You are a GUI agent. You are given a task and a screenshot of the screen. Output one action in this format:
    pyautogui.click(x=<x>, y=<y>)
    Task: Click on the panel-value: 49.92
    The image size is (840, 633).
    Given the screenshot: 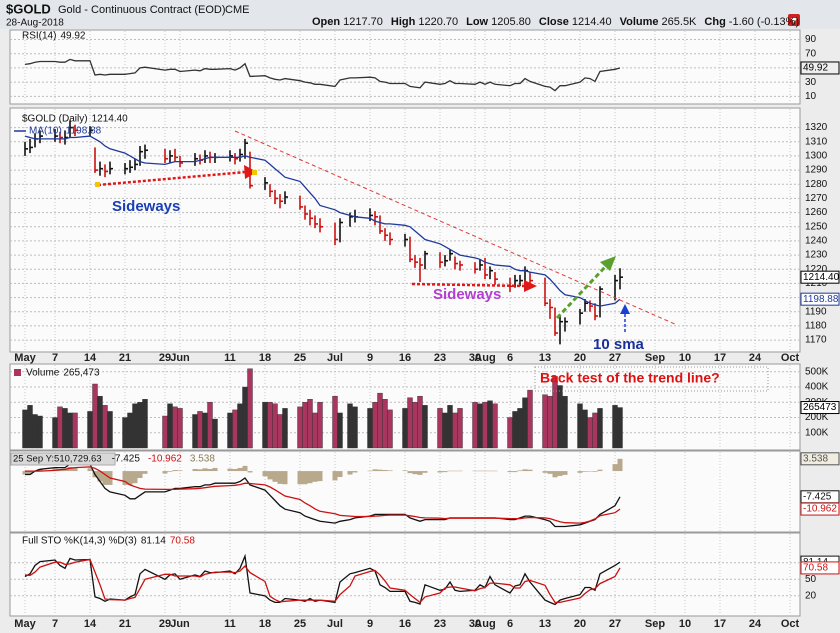 What is the action you would take?
    pyautogui.click(x=72, y=36)
    